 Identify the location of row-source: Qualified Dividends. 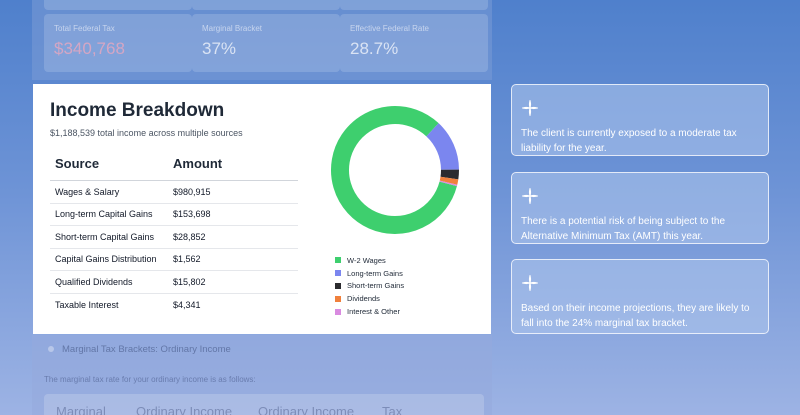
(94, 281).